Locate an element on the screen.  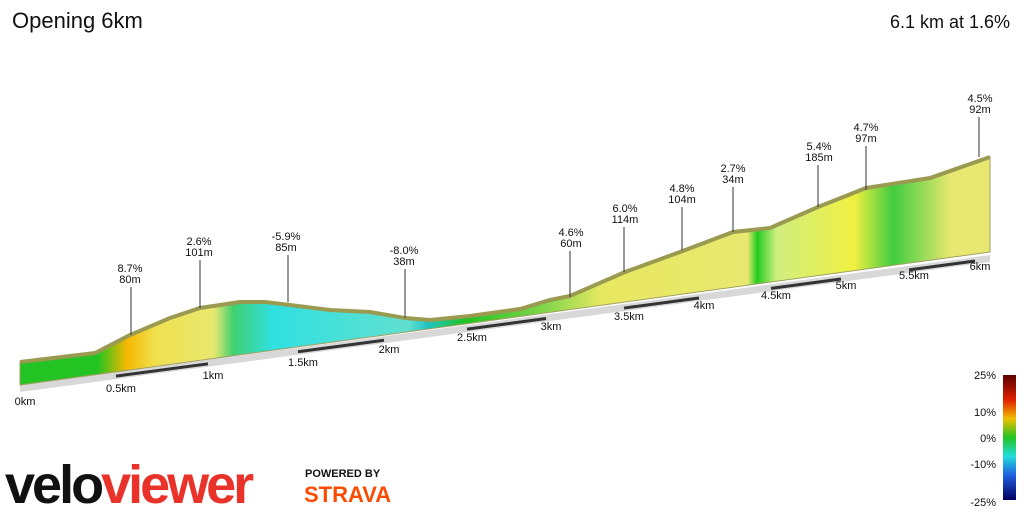
legend-label: -25% is located at coordinates (983, 503).